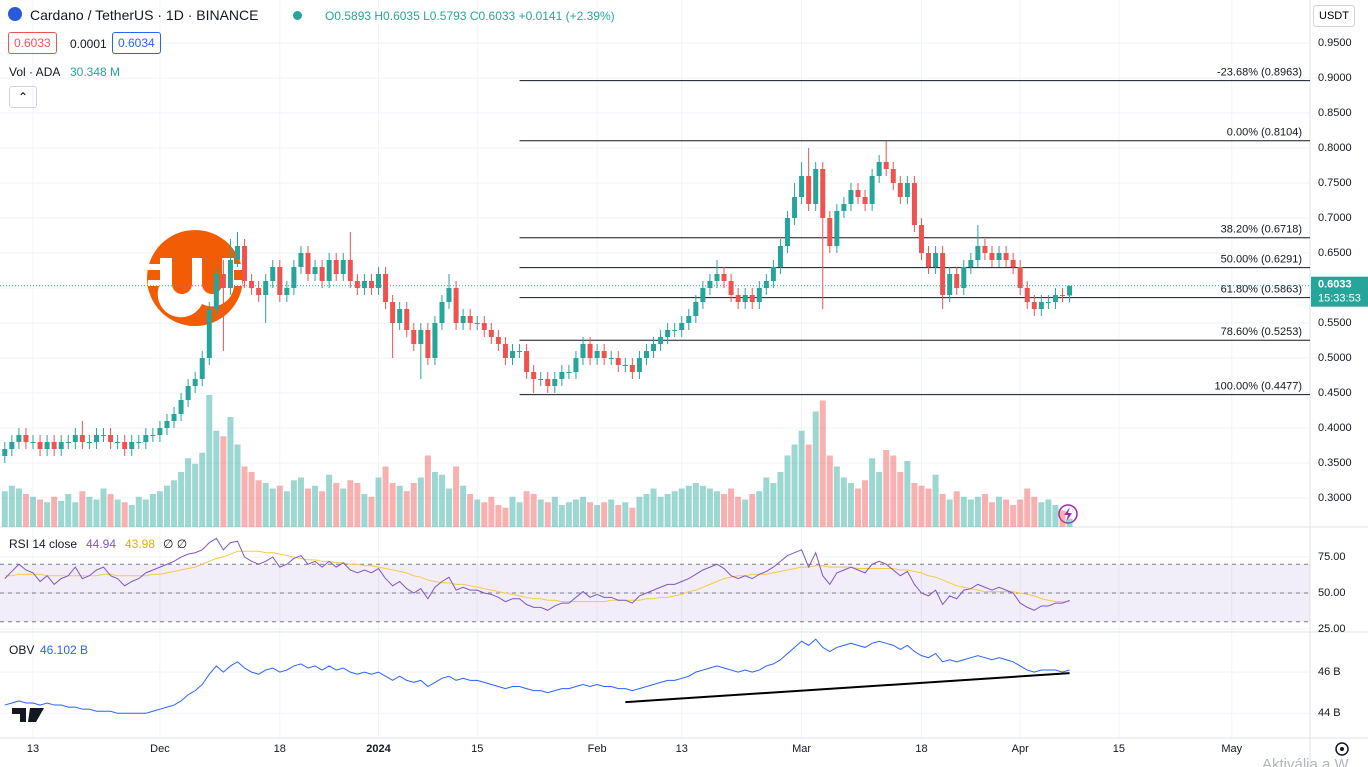  Describe the element at coordinates (1261, 260) in the screenshot. I see `fib-label: 50.00% (0.6291)` at that location.